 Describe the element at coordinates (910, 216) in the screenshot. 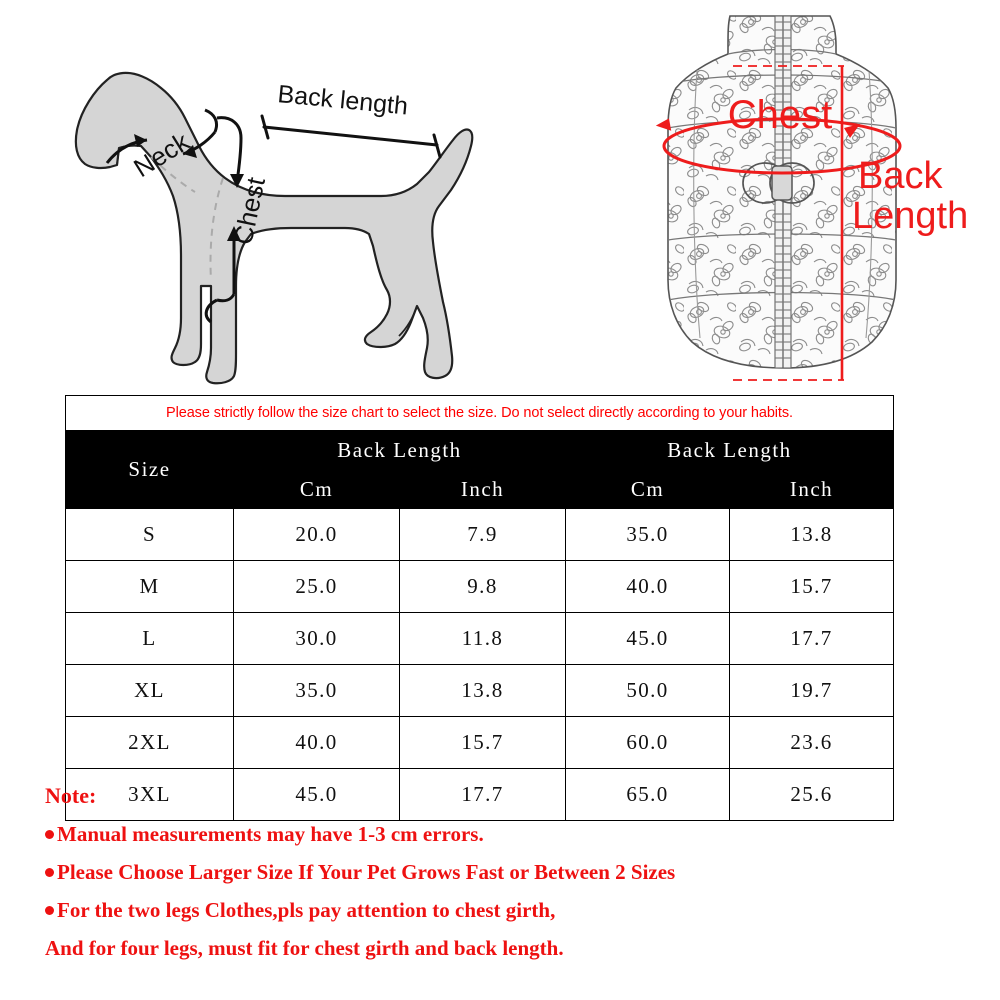

I see `garment-back-length-label-line2: Length` at that location.